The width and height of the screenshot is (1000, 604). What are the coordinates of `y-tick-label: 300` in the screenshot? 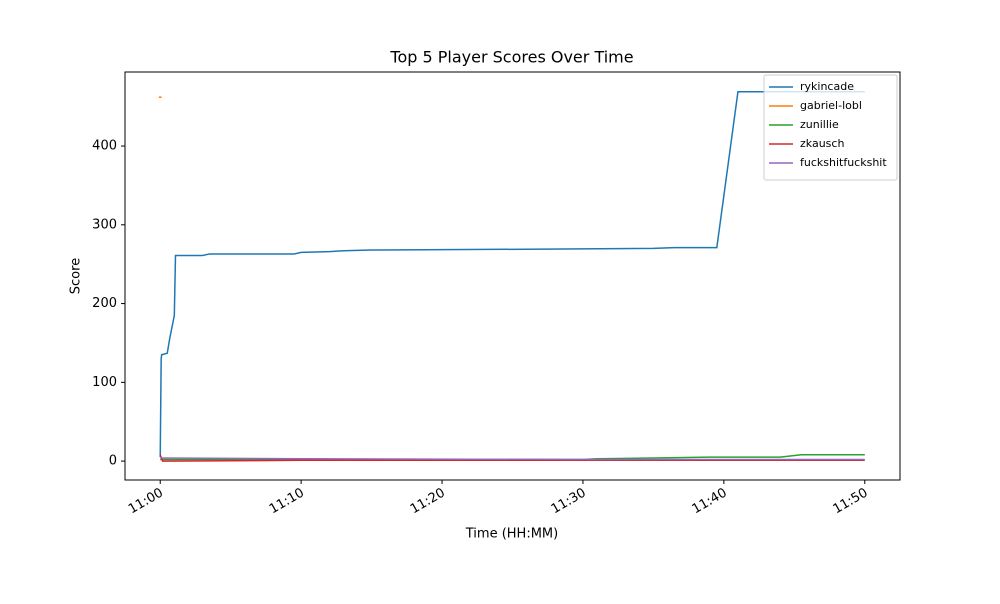 It's located at (104, 224).